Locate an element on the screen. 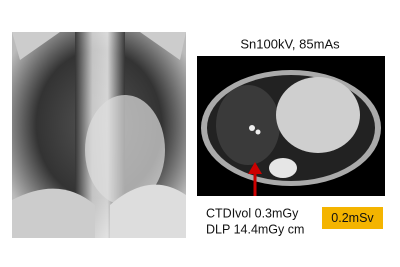  dose-badge is located at coordinates (352, 218).